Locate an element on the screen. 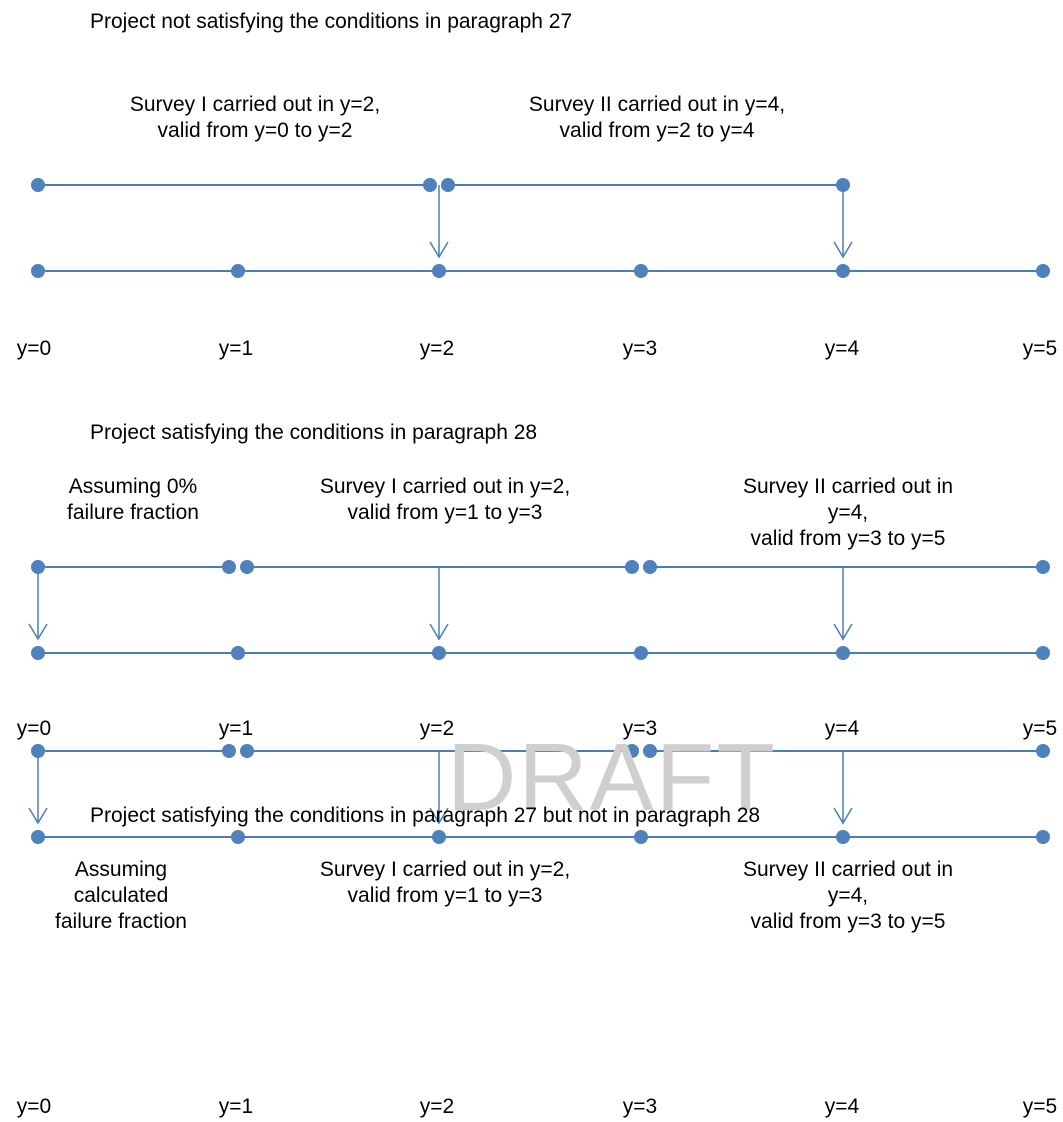 The width and height of the screenshot is (1063, 1122). panel-3-validity-segment-1-end-point is located at coordinates (229, 751).